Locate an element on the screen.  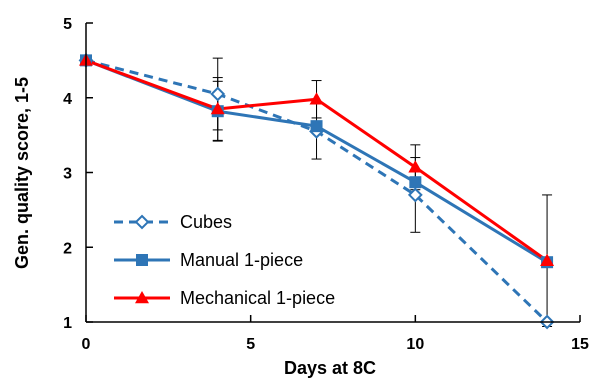
y-tick-label: 3 is located at coordinates (67, 174).